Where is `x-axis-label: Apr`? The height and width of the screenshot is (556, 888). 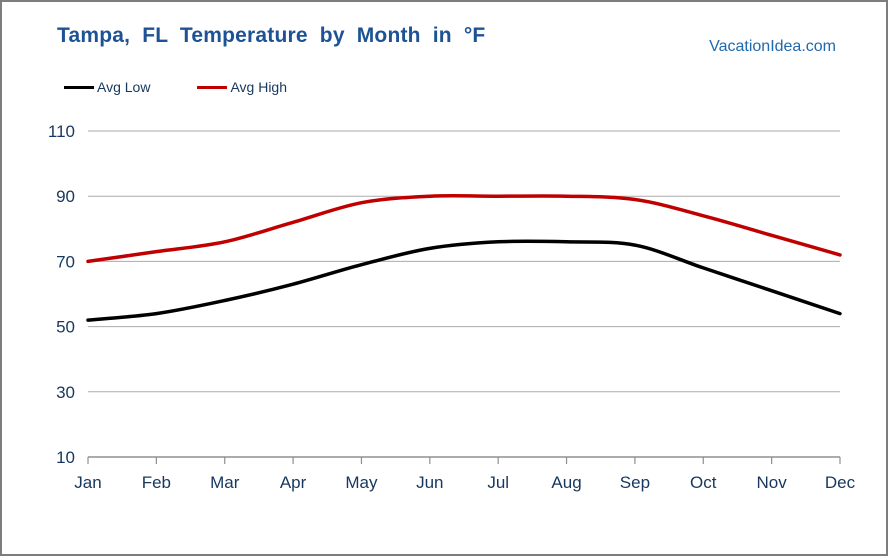 x-axis-label: Apr is located at coordinates (293, 482).